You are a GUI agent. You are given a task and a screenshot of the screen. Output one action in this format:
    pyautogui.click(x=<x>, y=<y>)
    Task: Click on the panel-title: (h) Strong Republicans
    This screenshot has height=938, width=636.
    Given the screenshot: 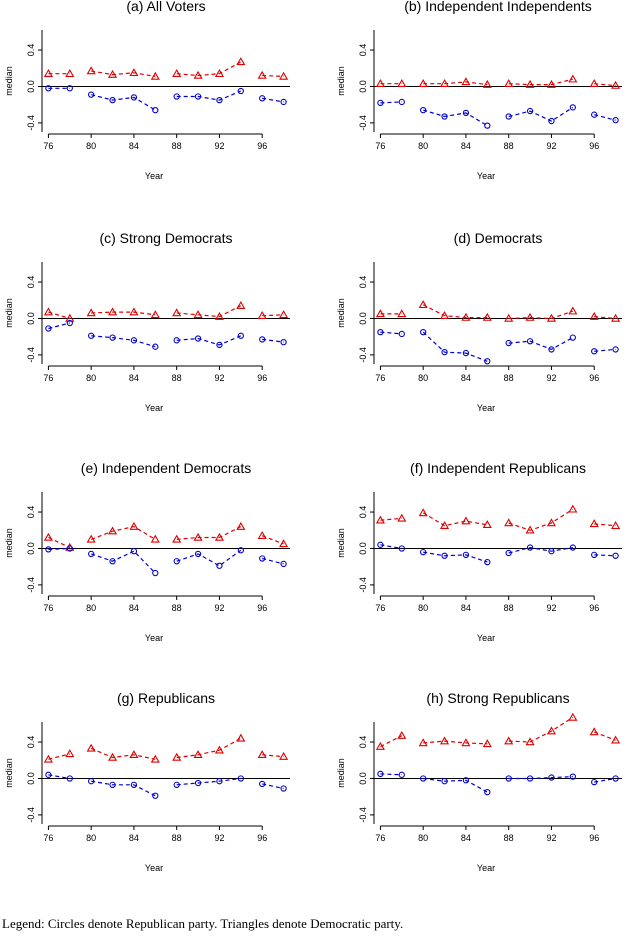 What is the action you would take?
    pyautogui.click(x=497, y=698)
    